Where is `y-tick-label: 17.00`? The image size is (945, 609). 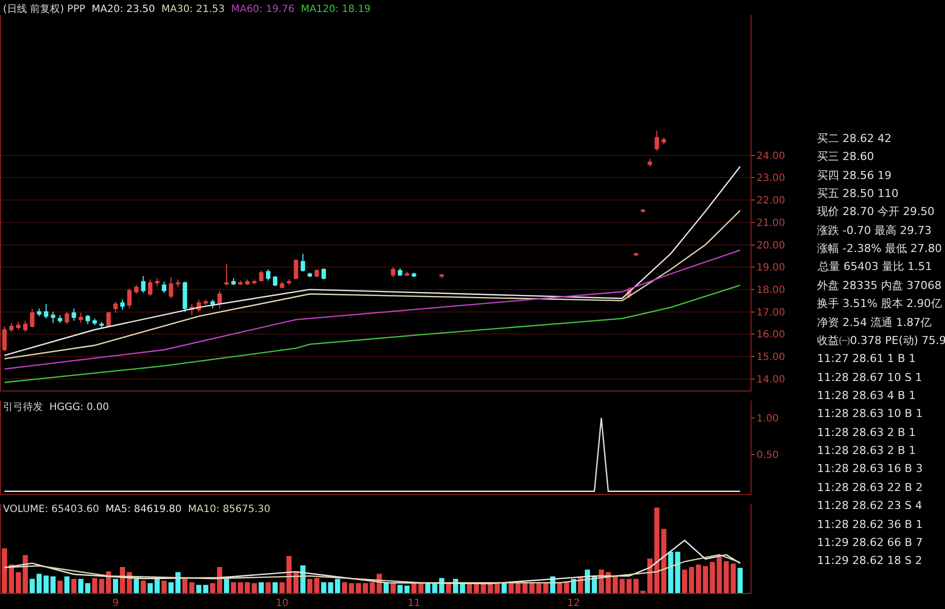 y-tick-label: 17.00 is located at coordinates (771, 312).